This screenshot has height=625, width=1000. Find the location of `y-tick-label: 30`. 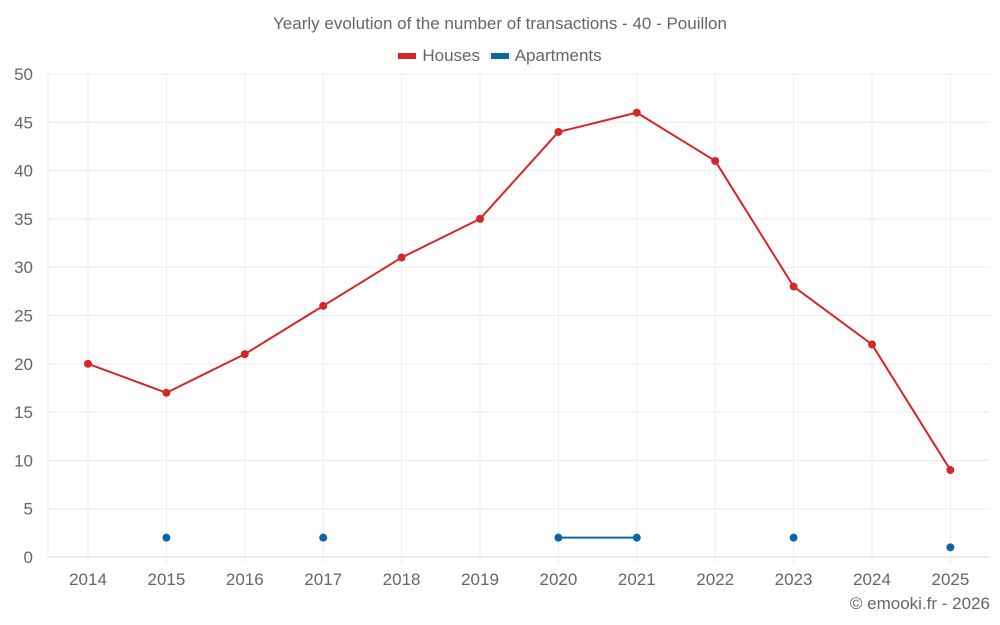

y-tick-label: 30 is located at coordinates (23, 267).